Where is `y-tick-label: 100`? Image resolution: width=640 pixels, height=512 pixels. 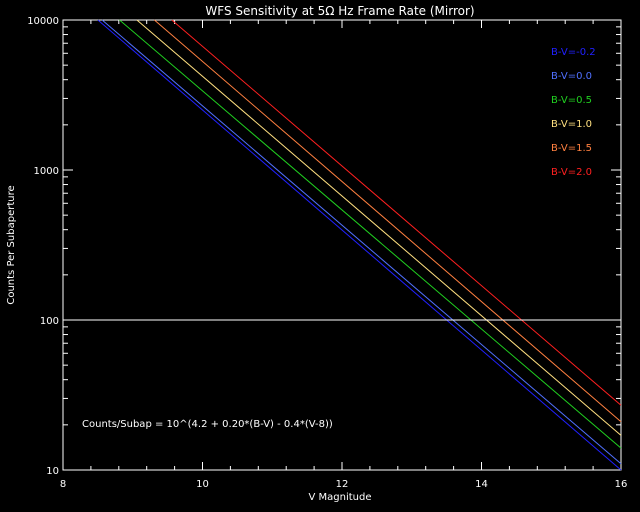
y-tick-label: 100 is located at coordinates (49, 321).